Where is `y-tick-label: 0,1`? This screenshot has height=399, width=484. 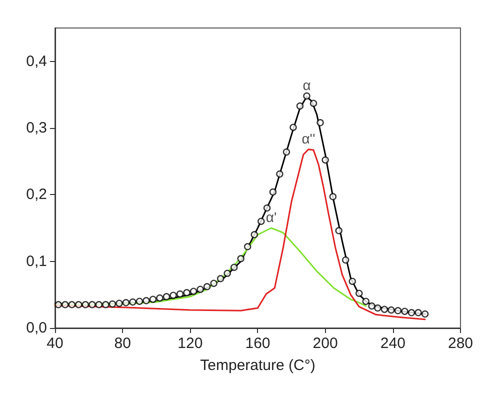 y-tick-label: 0,1 is located at coordinates (36, 261).